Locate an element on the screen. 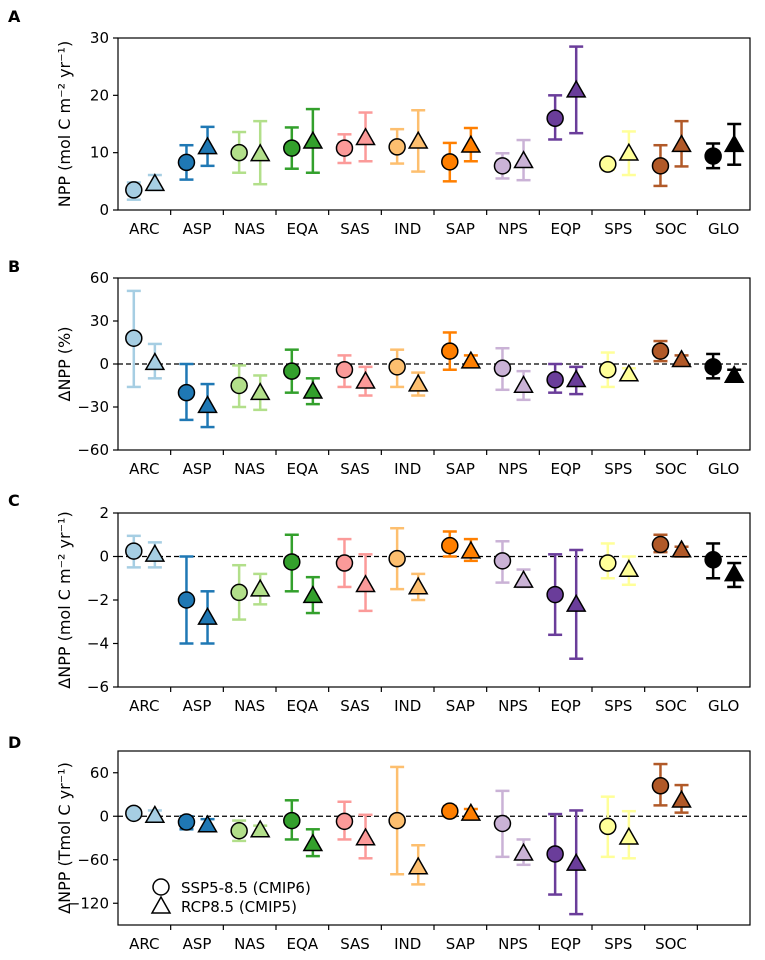 The width and height of the screenshot is (765, 960). point-asp-circle is located at coordinates (186, 162).